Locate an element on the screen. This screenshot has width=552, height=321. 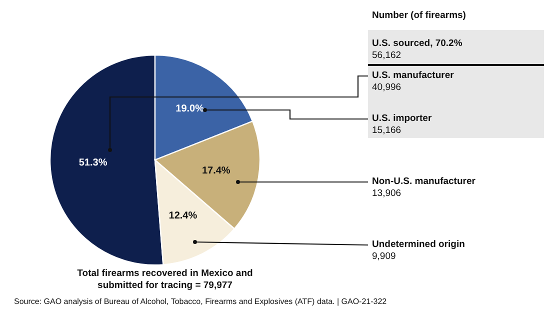
legend-title: Number (of firearms) is located at coordinates (419, 16).